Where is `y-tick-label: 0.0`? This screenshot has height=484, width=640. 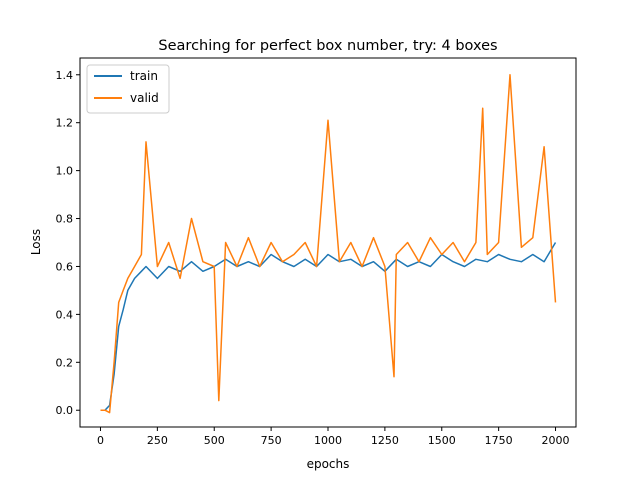
y-tick-label: 0.0 is located at coordinates (65, 410).